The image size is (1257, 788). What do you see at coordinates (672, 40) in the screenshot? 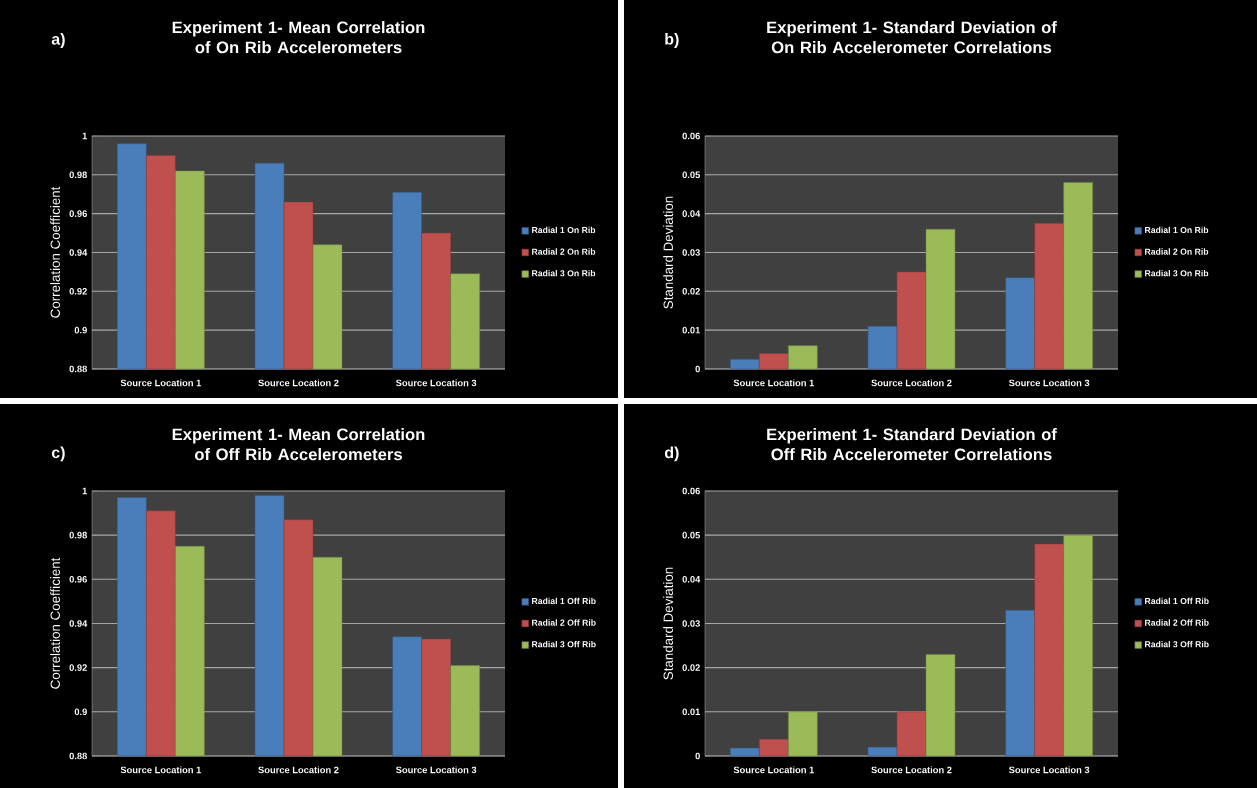
I see `text: b)` at bounding box center [672, 40].